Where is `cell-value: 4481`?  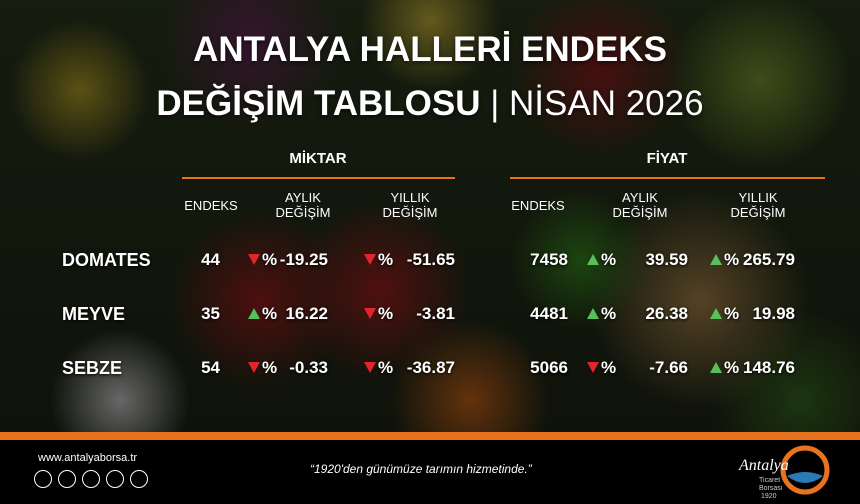 cell-value: 4481 is located at coordinates (549, 313).